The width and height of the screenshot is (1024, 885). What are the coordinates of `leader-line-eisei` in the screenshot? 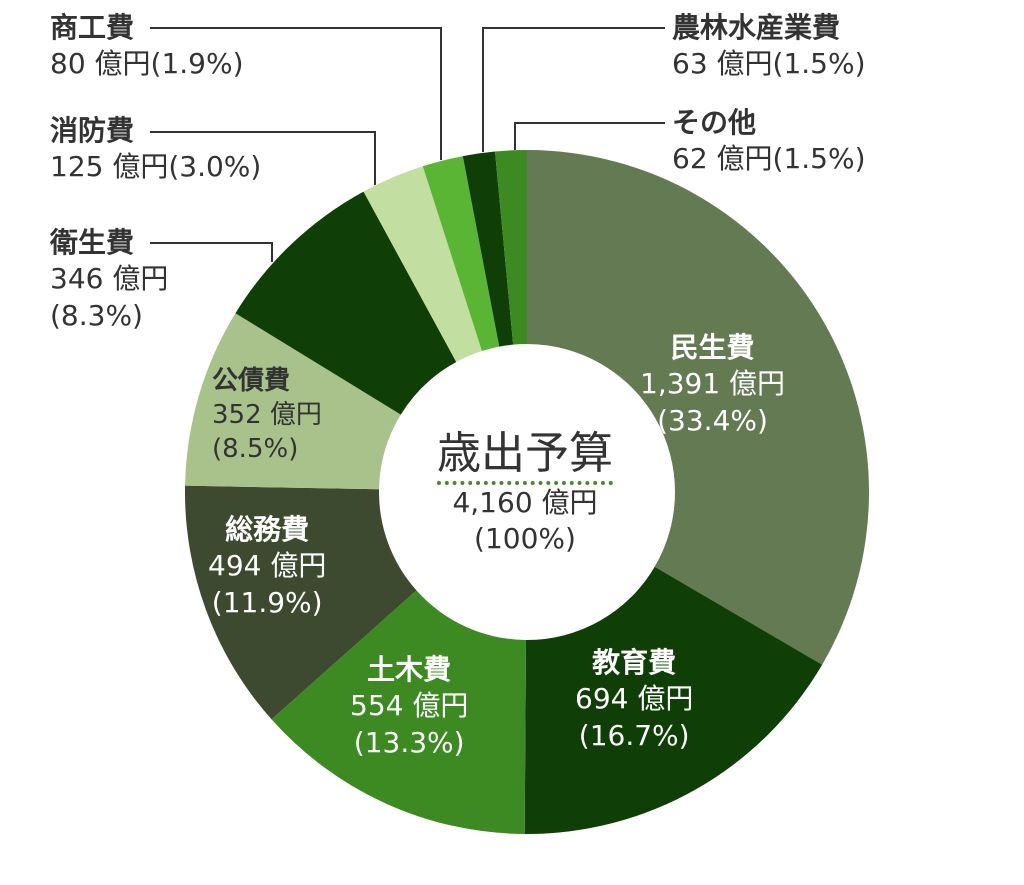 It's located at (211, 252).